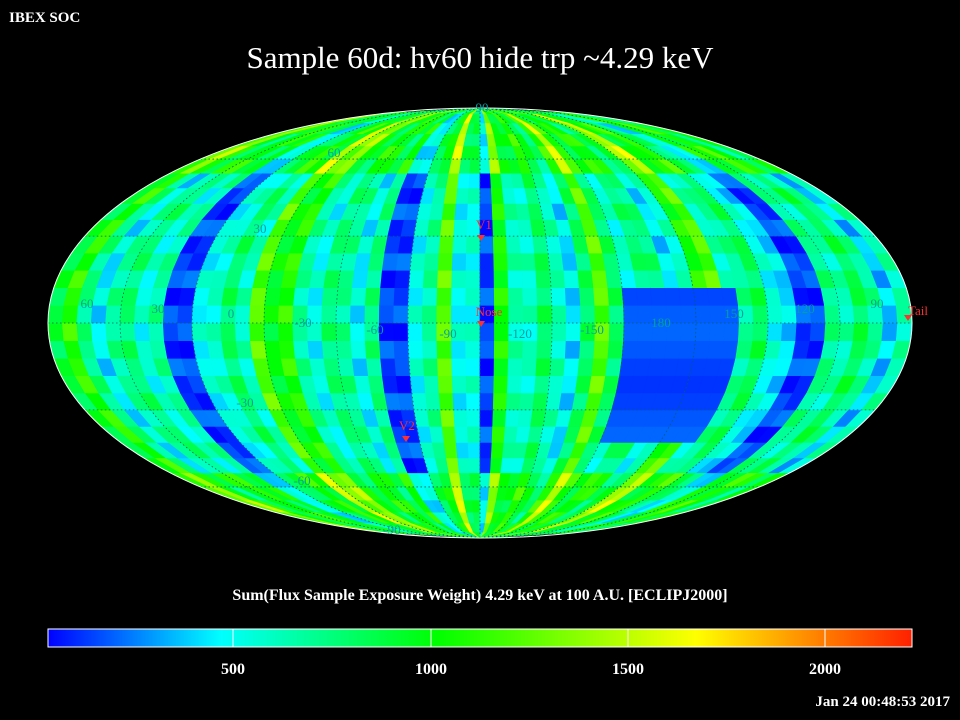 This screenshot has width=960, height=720. What do you see at coordinates (334, 152) in the screenshot?
I see `lat-label: 60` at bounding box center [334, 152].